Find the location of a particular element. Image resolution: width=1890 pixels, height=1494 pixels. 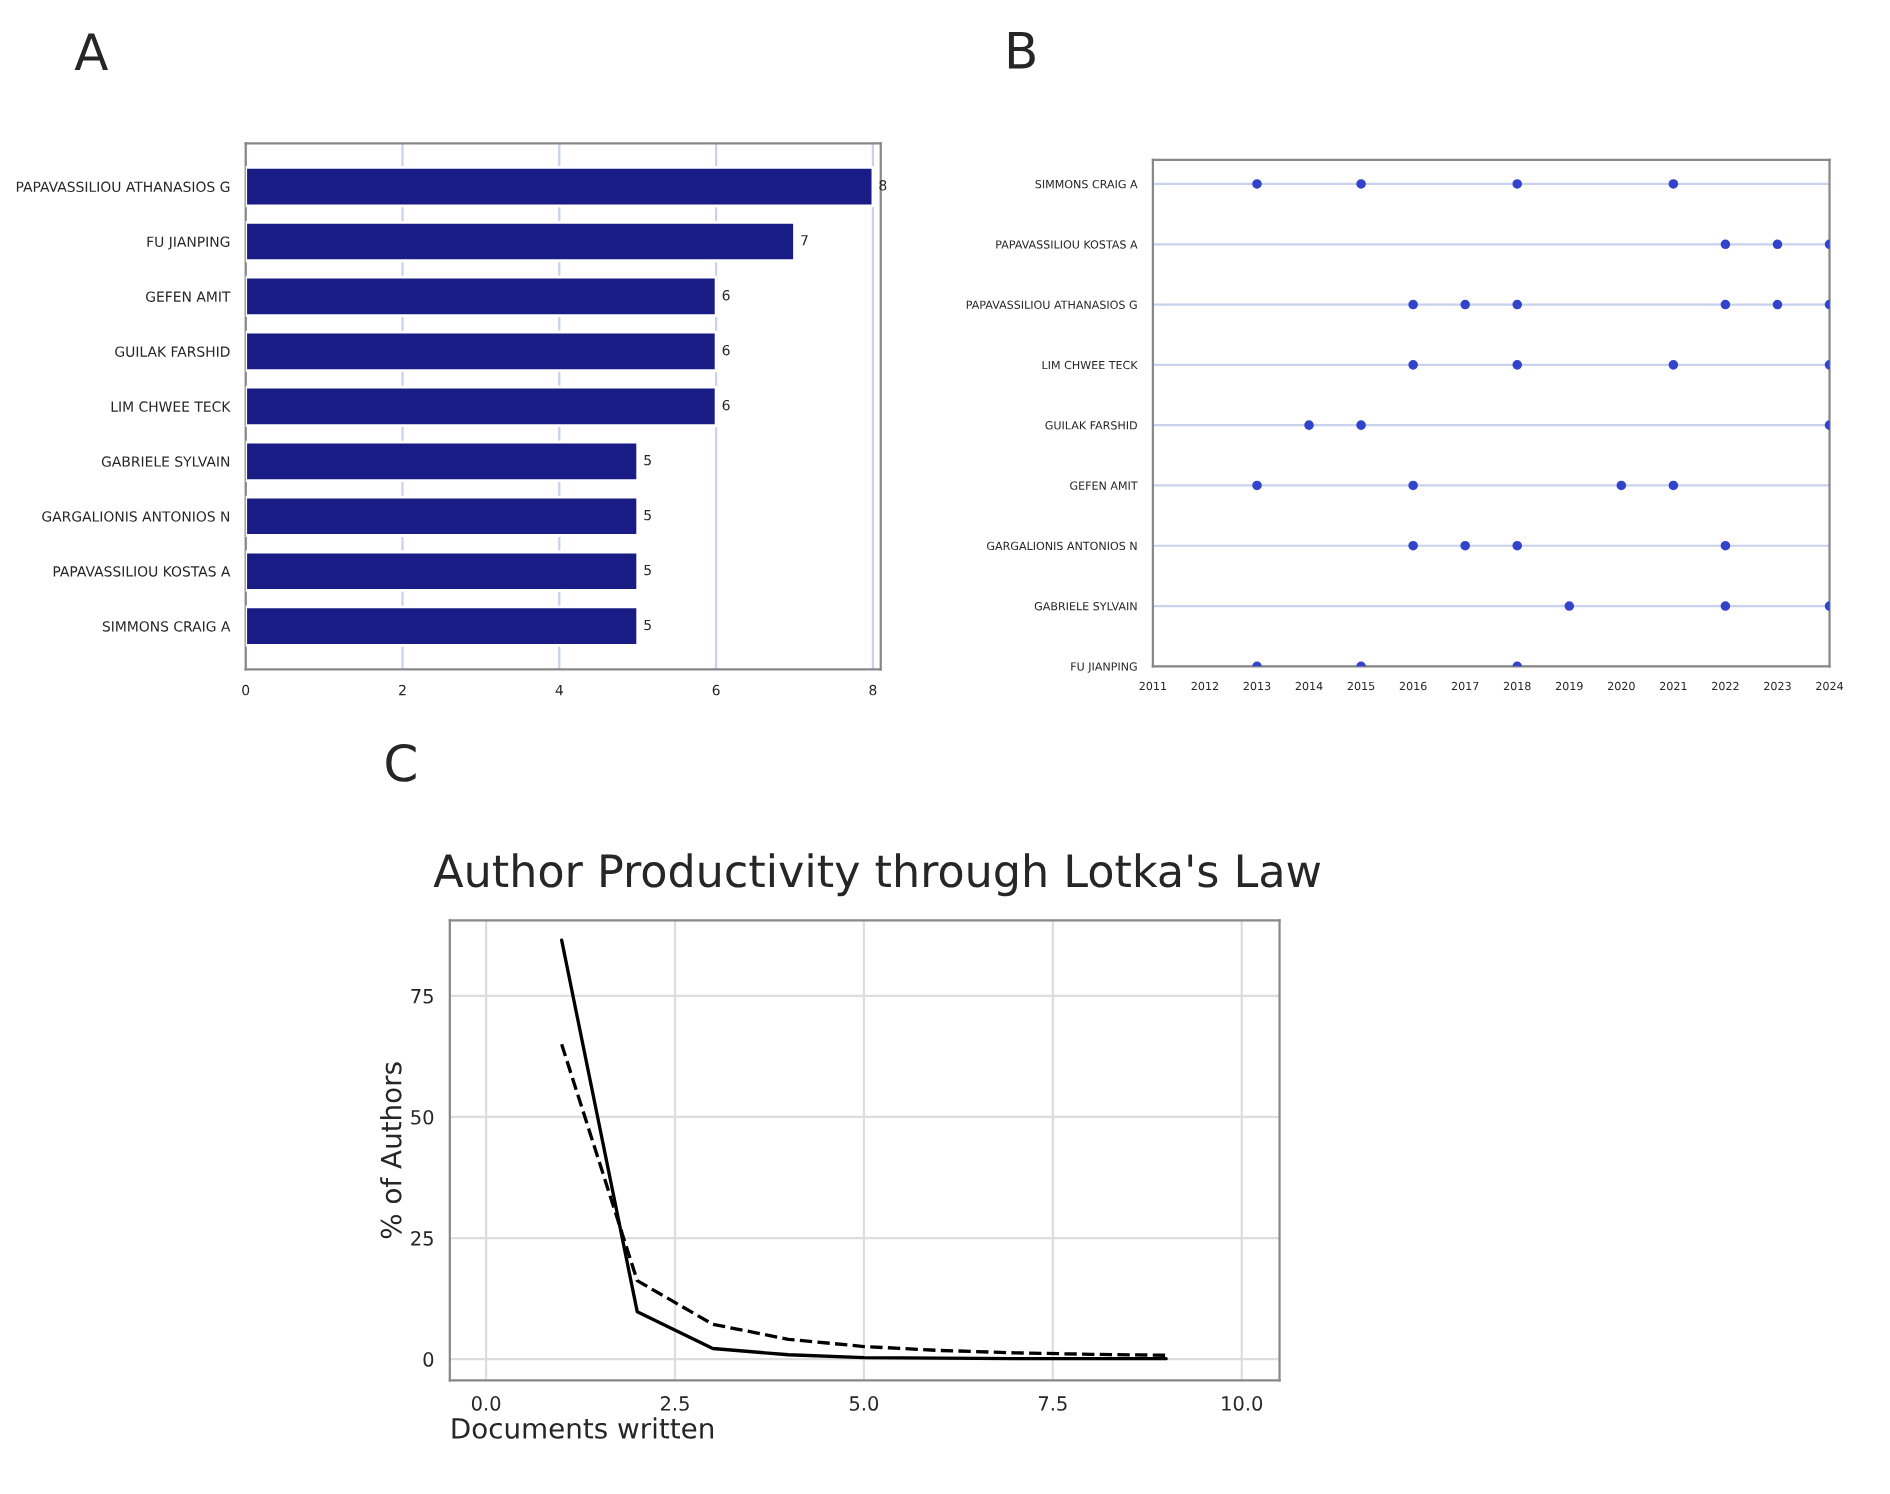

x-tick-label: 2.5 is located at coordinates (674, 1403).